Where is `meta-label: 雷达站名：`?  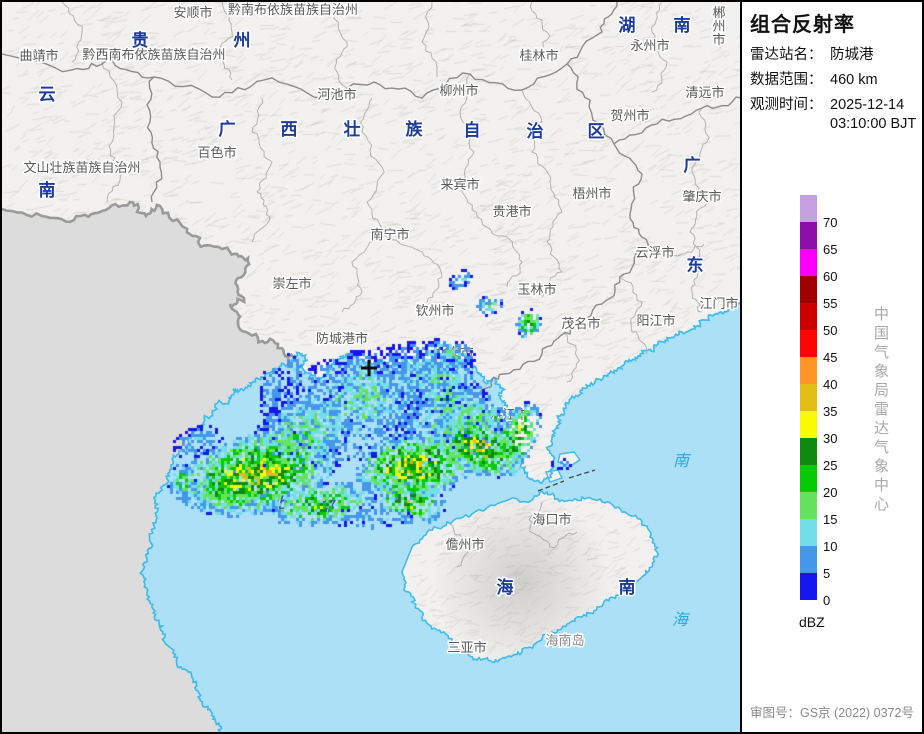
meta-label: 雷达站名： is located at coordinates (786, 55).